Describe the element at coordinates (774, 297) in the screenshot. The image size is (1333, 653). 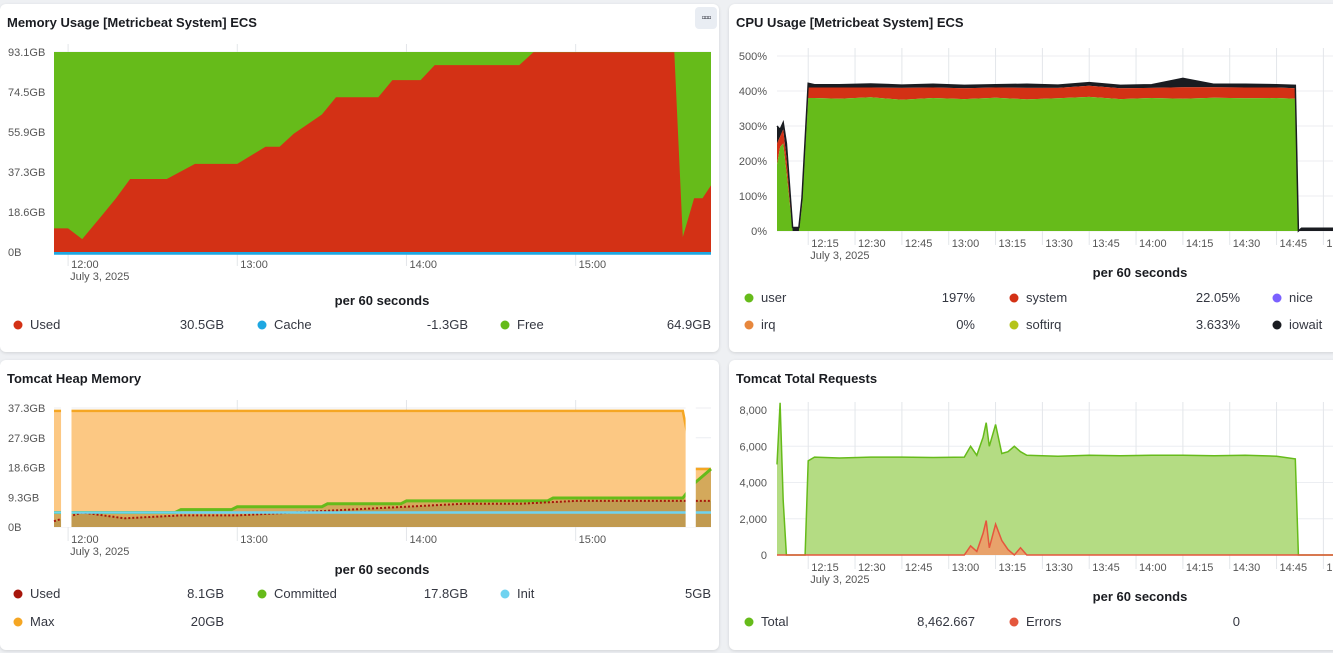
I see `legend-label-user: user` at that location.